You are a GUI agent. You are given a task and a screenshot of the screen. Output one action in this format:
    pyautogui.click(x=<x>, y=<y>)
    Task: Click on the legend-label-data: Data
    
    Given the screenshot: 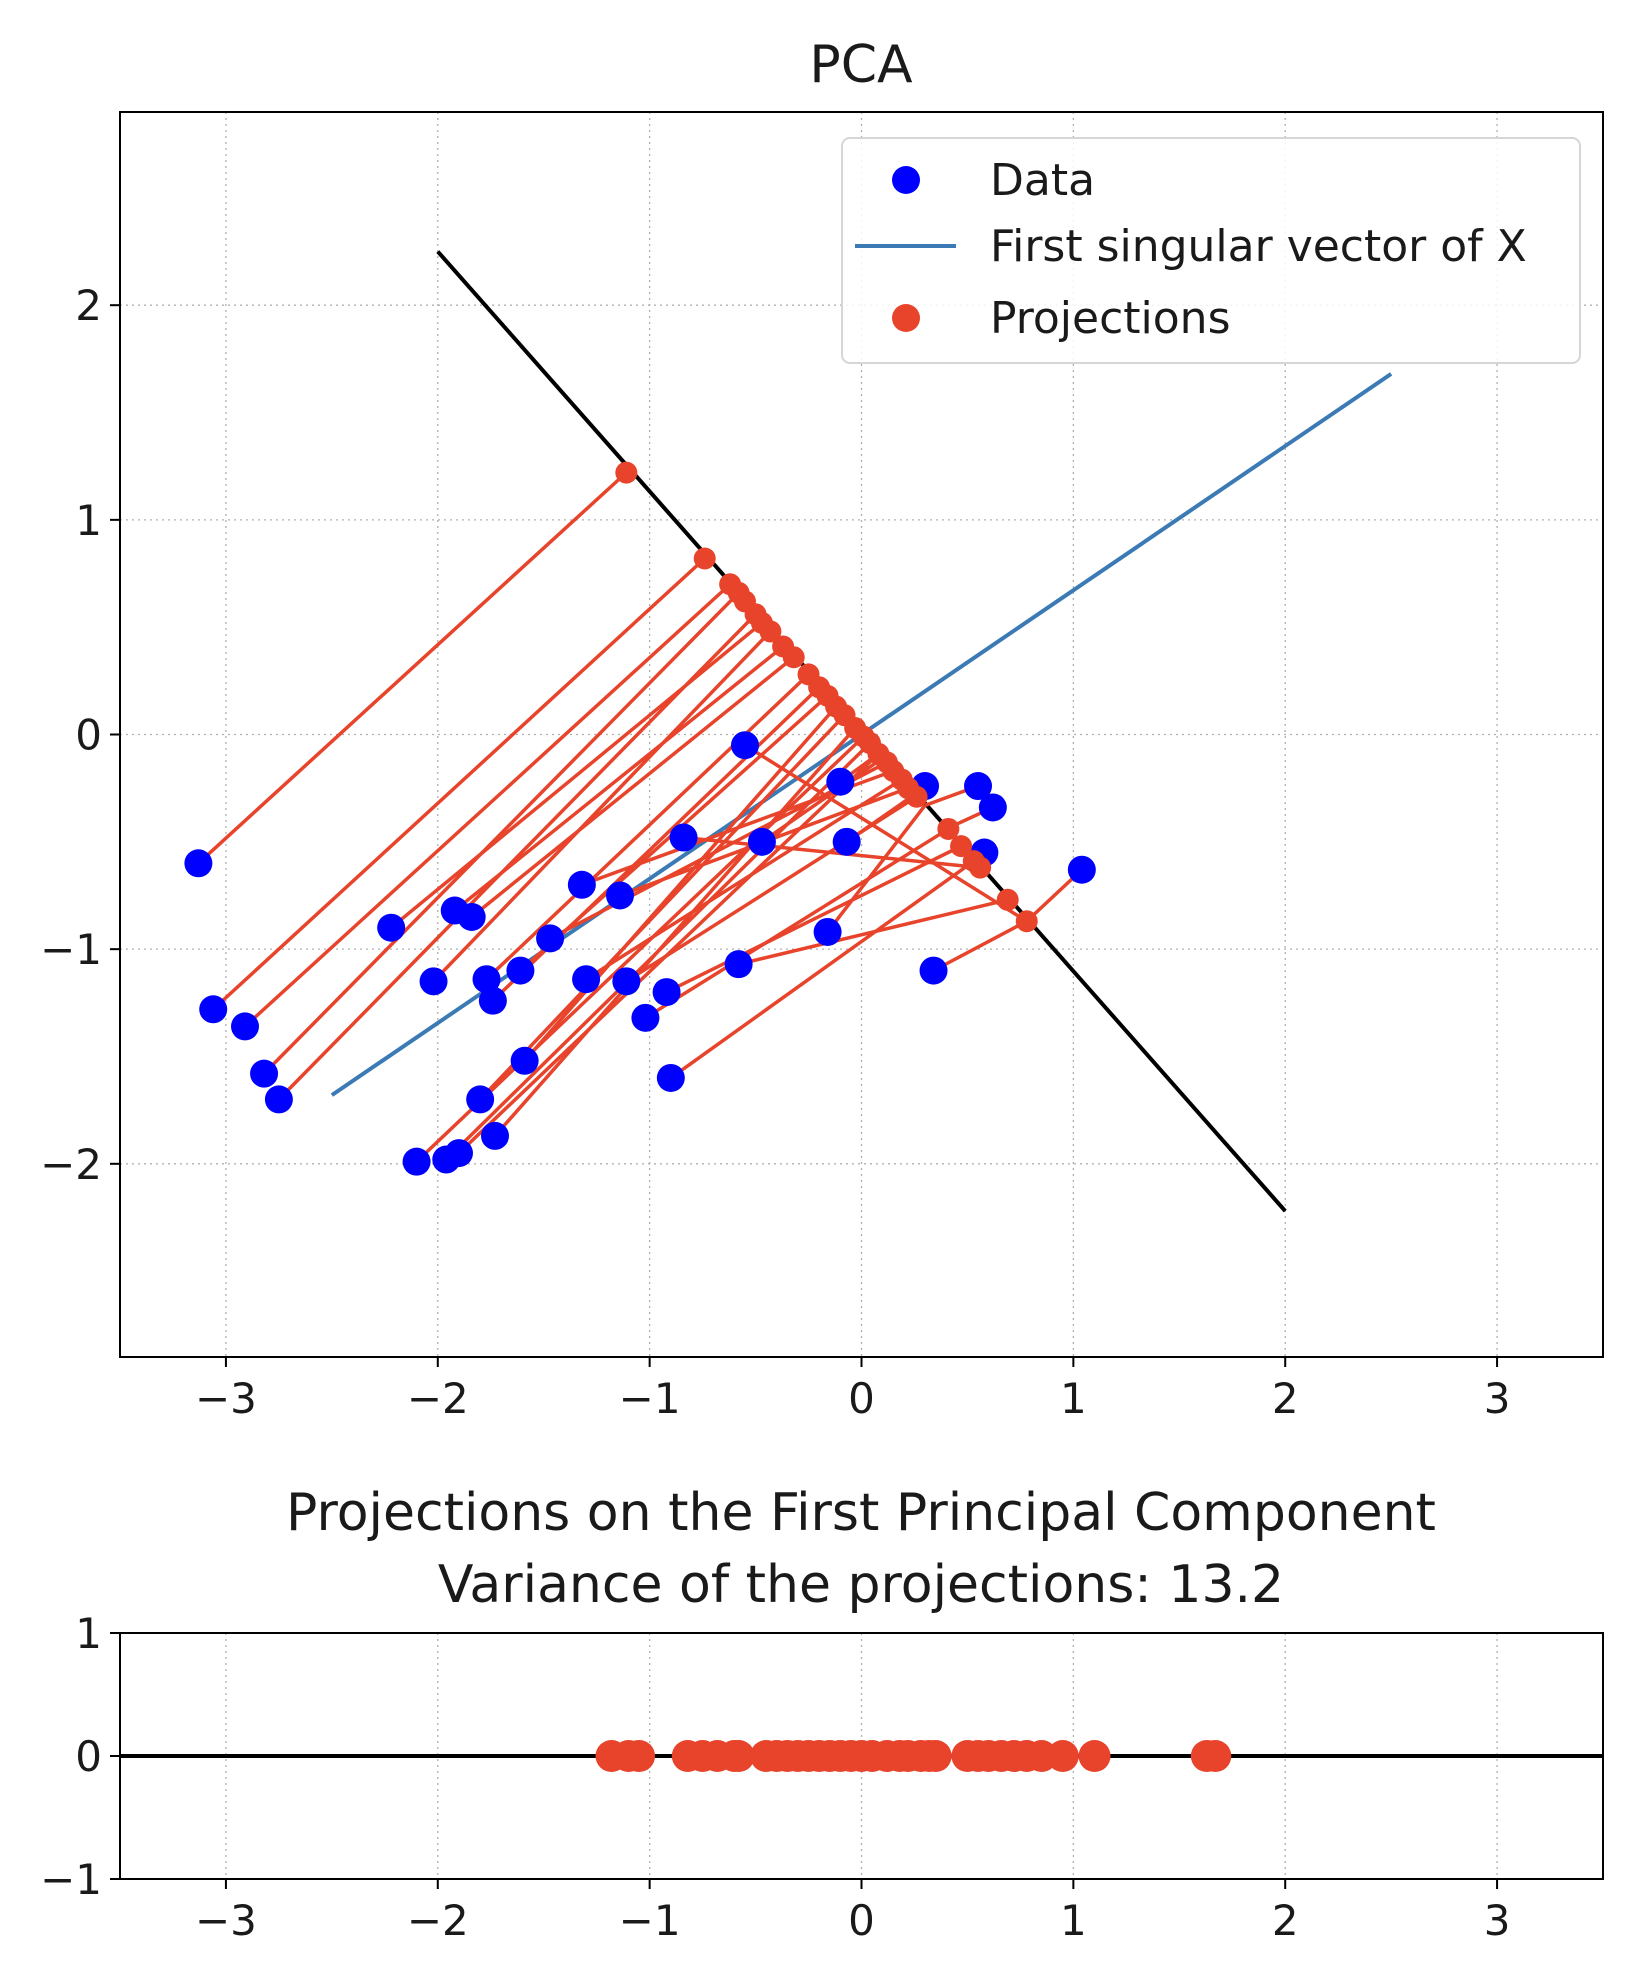 What is the action you would take?
    pyautogui.click(x=1042, y=180)
    